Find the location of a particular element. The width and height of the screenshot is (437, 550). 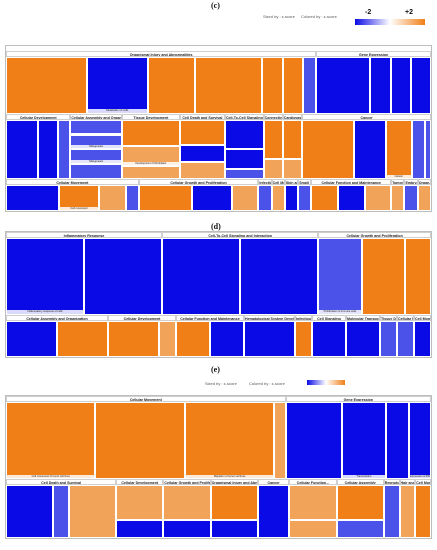

treemap-d-group-header: Cellular Assembly and Organization is located at coordinates (57, 317).